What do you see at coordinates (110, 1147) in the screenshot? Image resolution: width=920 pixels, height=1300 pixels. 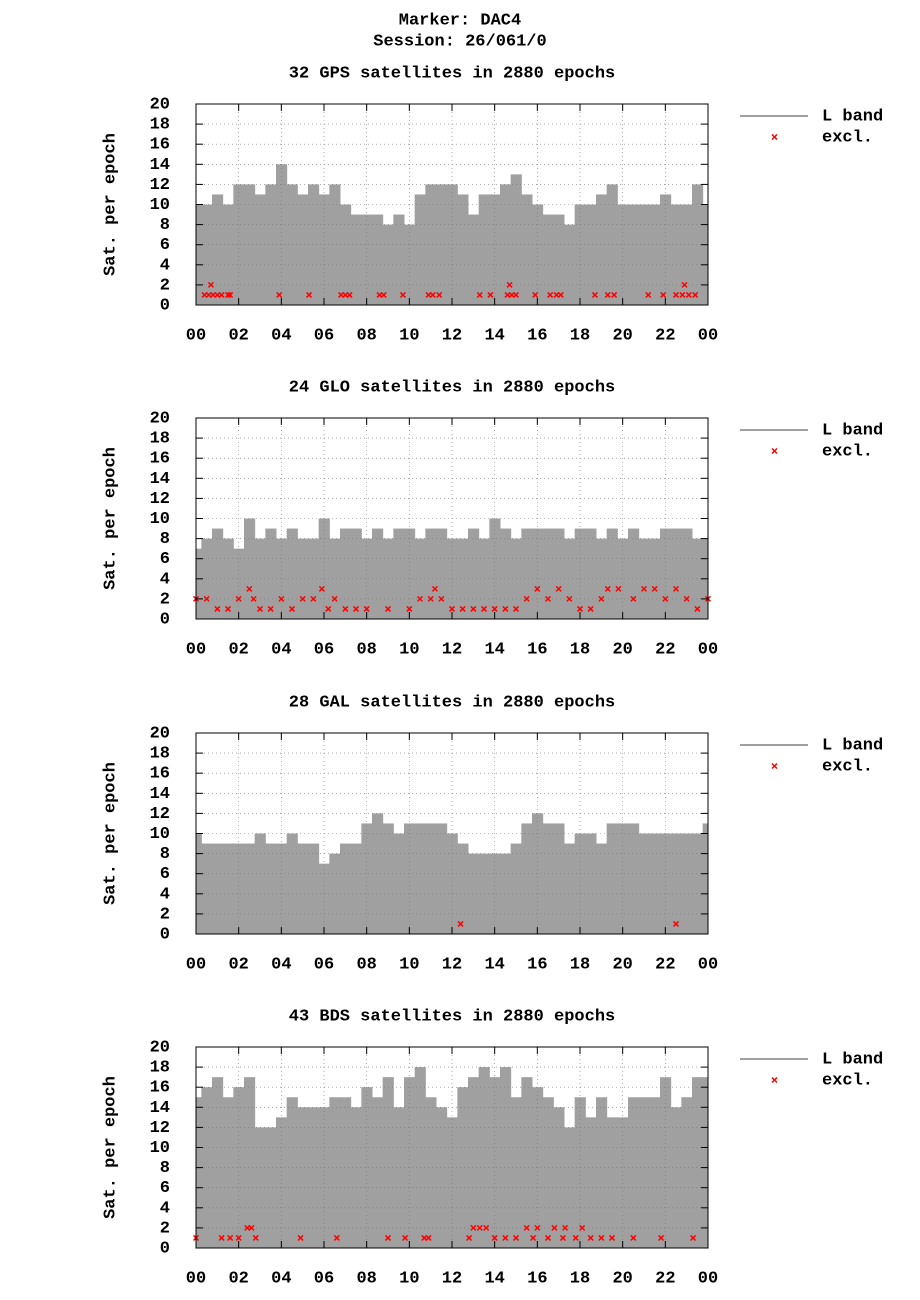 I see `y-axis-label: Sat. per epoch` at bounding box center [110, 1147].